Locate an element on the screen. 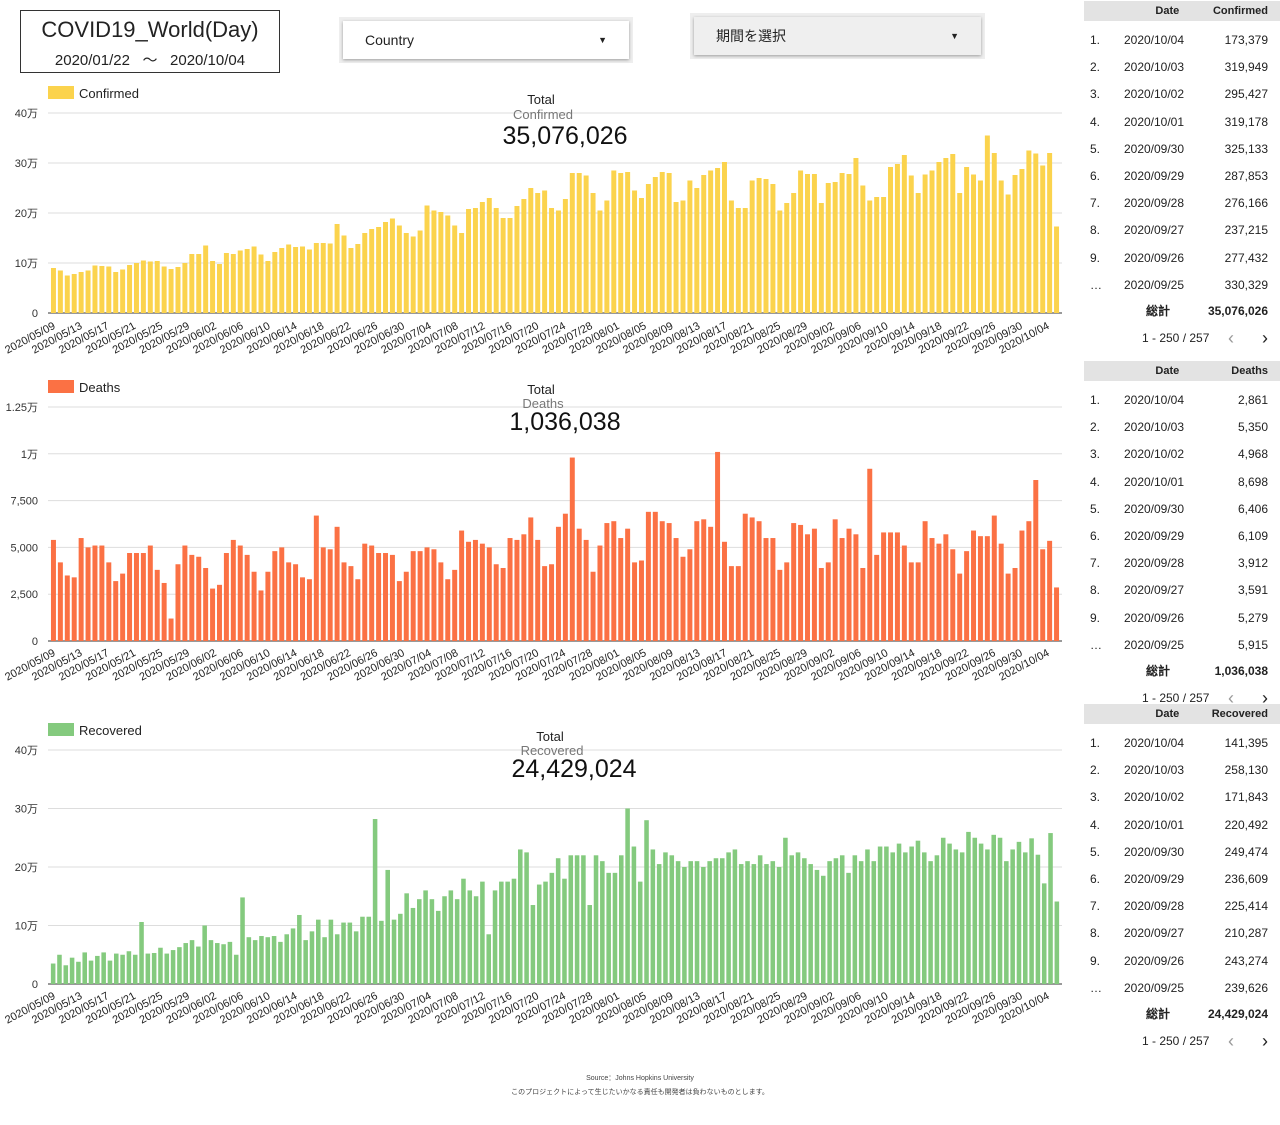  date-range: 2020/01/22 〜 2020/10/04 is located at coordinates (150, 59).